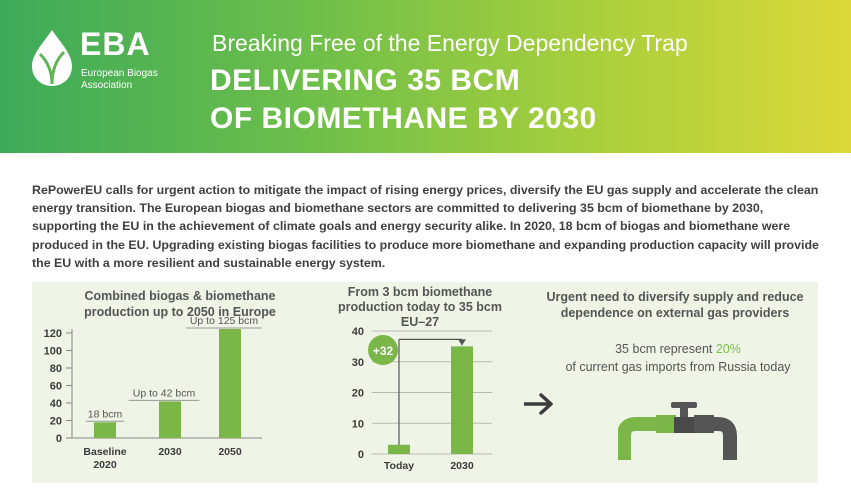  I want to click on leaf-drop-icon, so click(52, 58).